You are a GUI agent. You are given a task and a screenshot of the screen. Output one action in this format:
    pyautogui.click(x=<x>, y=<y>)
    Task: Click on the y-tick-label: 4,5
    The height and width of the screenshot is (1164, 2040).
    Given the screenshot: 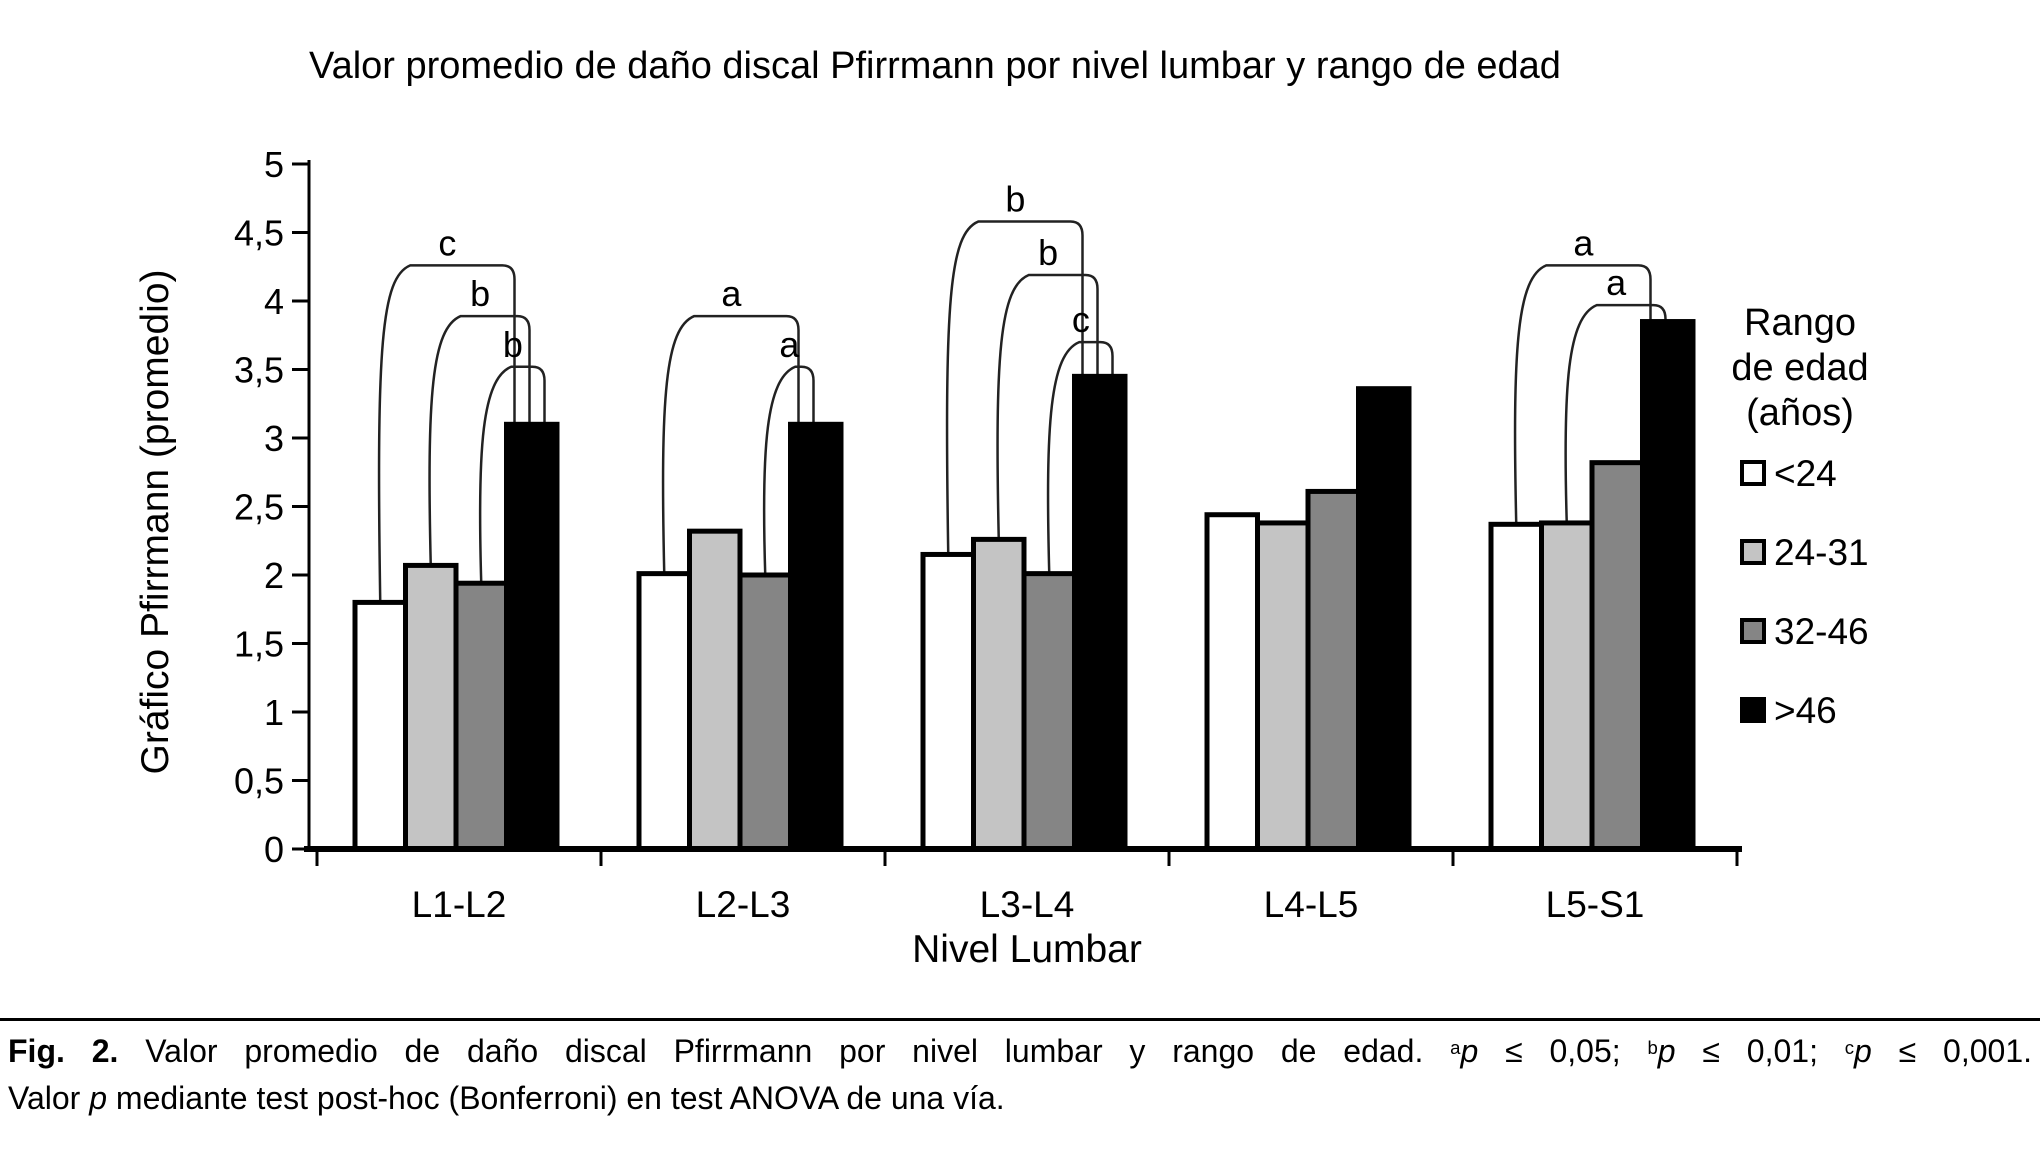 What is the action you would take?
    pyautogui.click(x=259, y=233)
    